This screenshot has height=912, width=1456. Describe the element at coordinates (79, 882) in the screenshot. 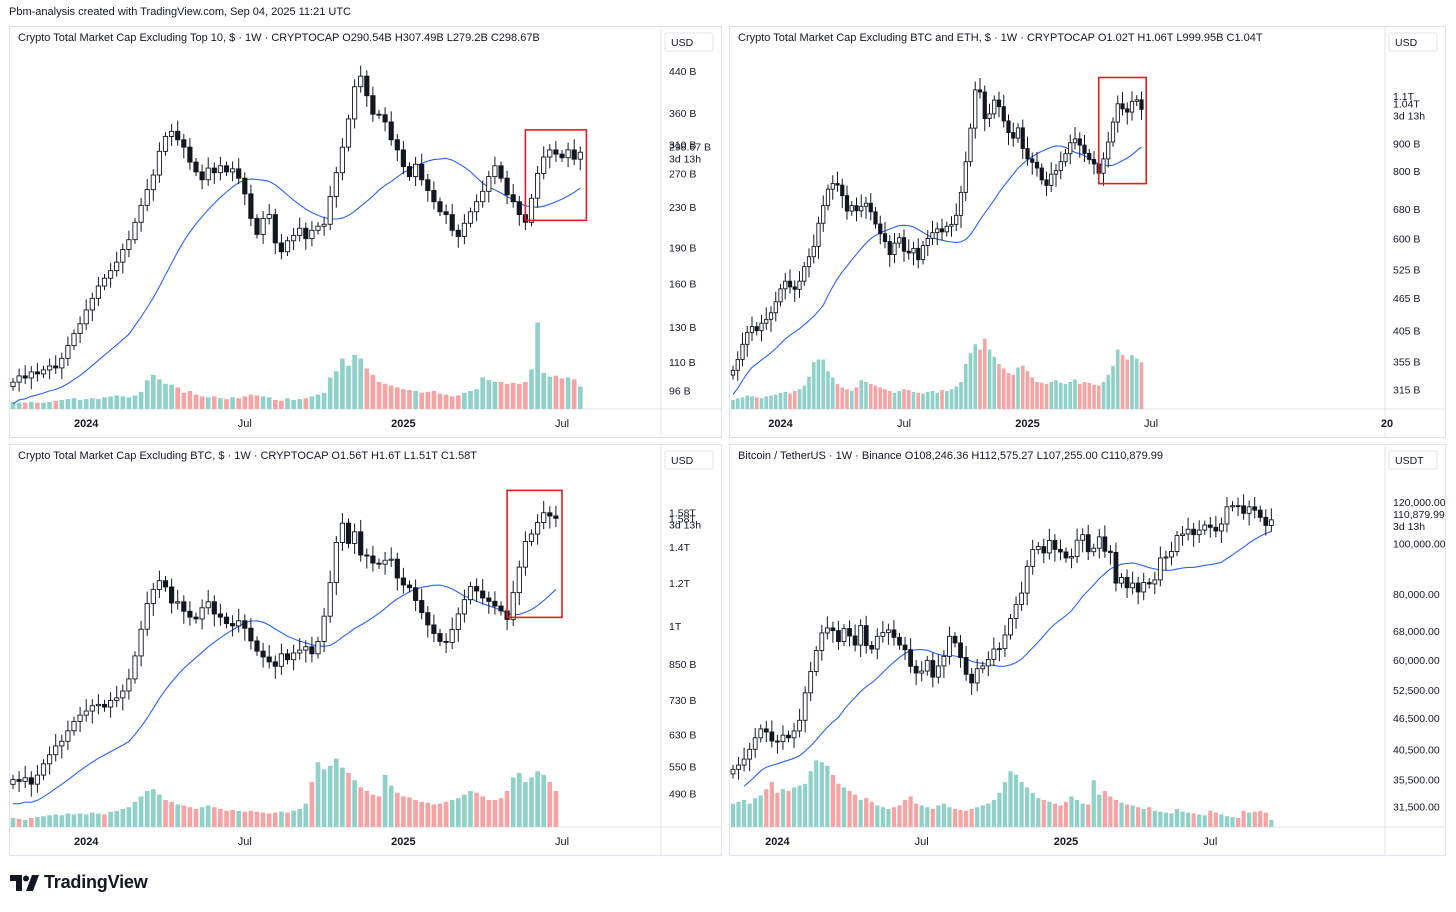

I see `tradingview-logo: TradingView` at that location.